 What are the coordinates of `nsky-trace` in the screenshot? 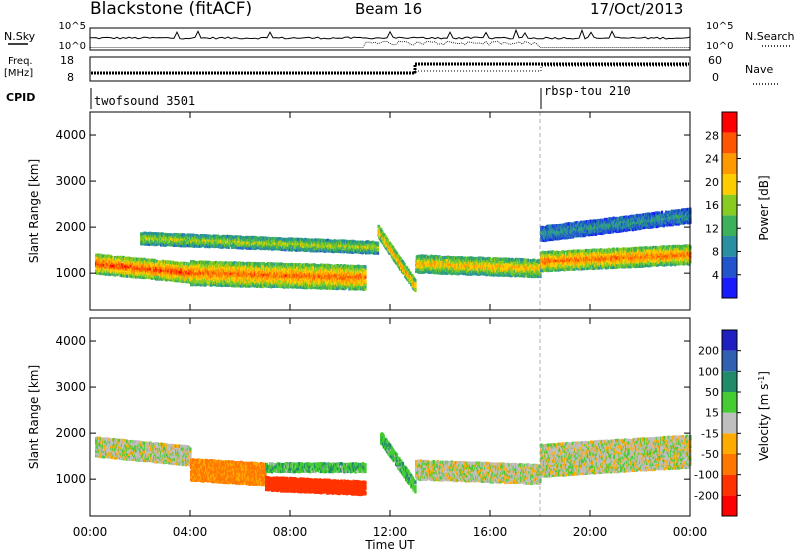 It's located at (390, 35).